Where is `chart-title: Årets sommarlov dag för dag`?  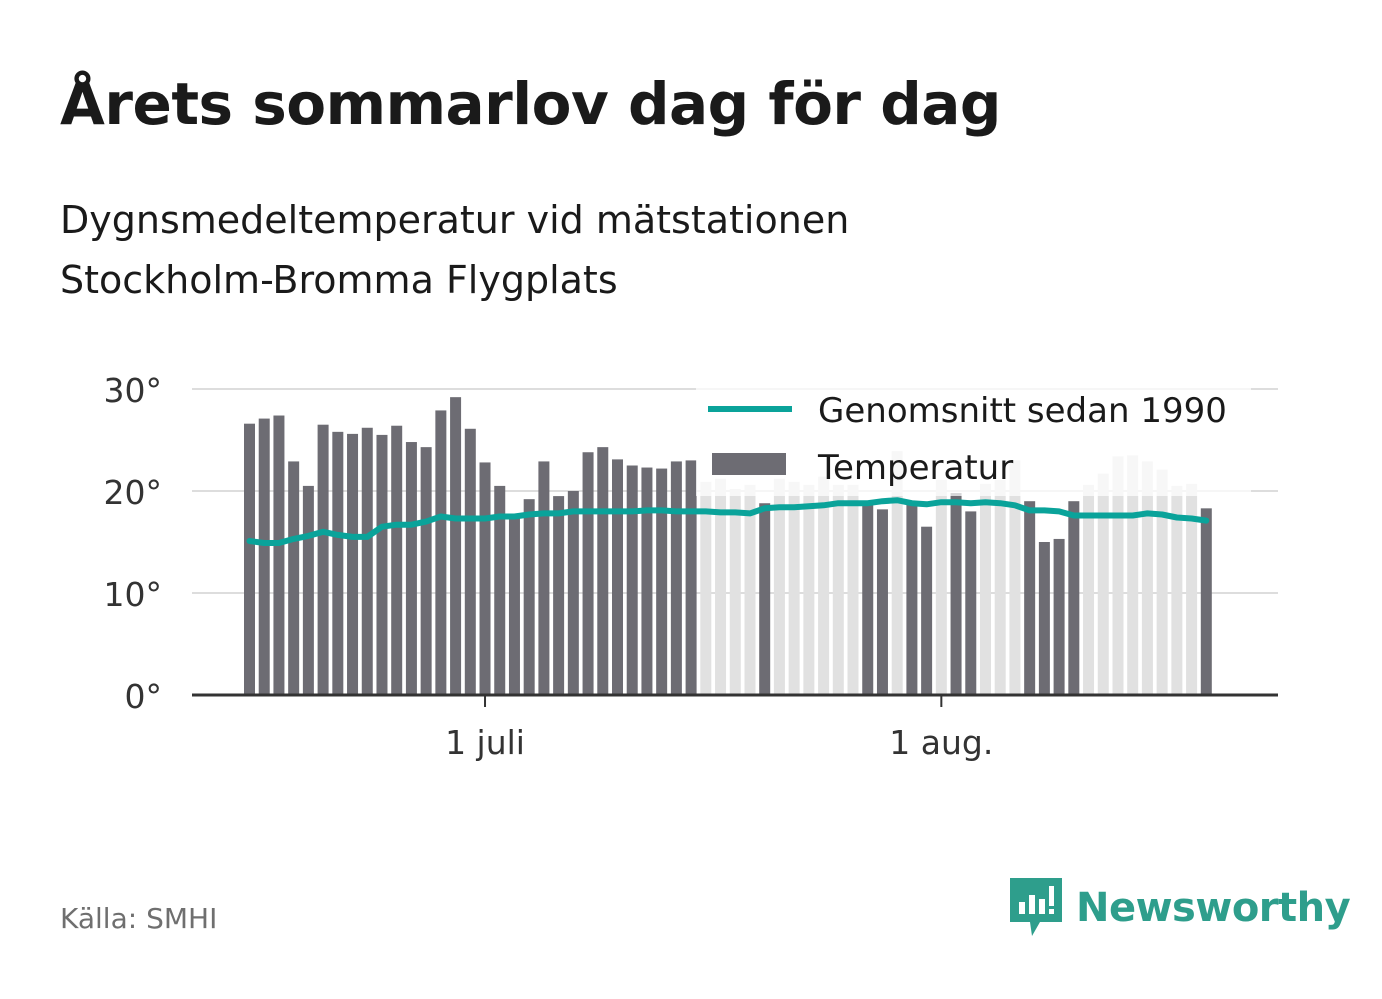 chart-title: Årets sommarlov dag för dag is located at coordinates (530, 104).